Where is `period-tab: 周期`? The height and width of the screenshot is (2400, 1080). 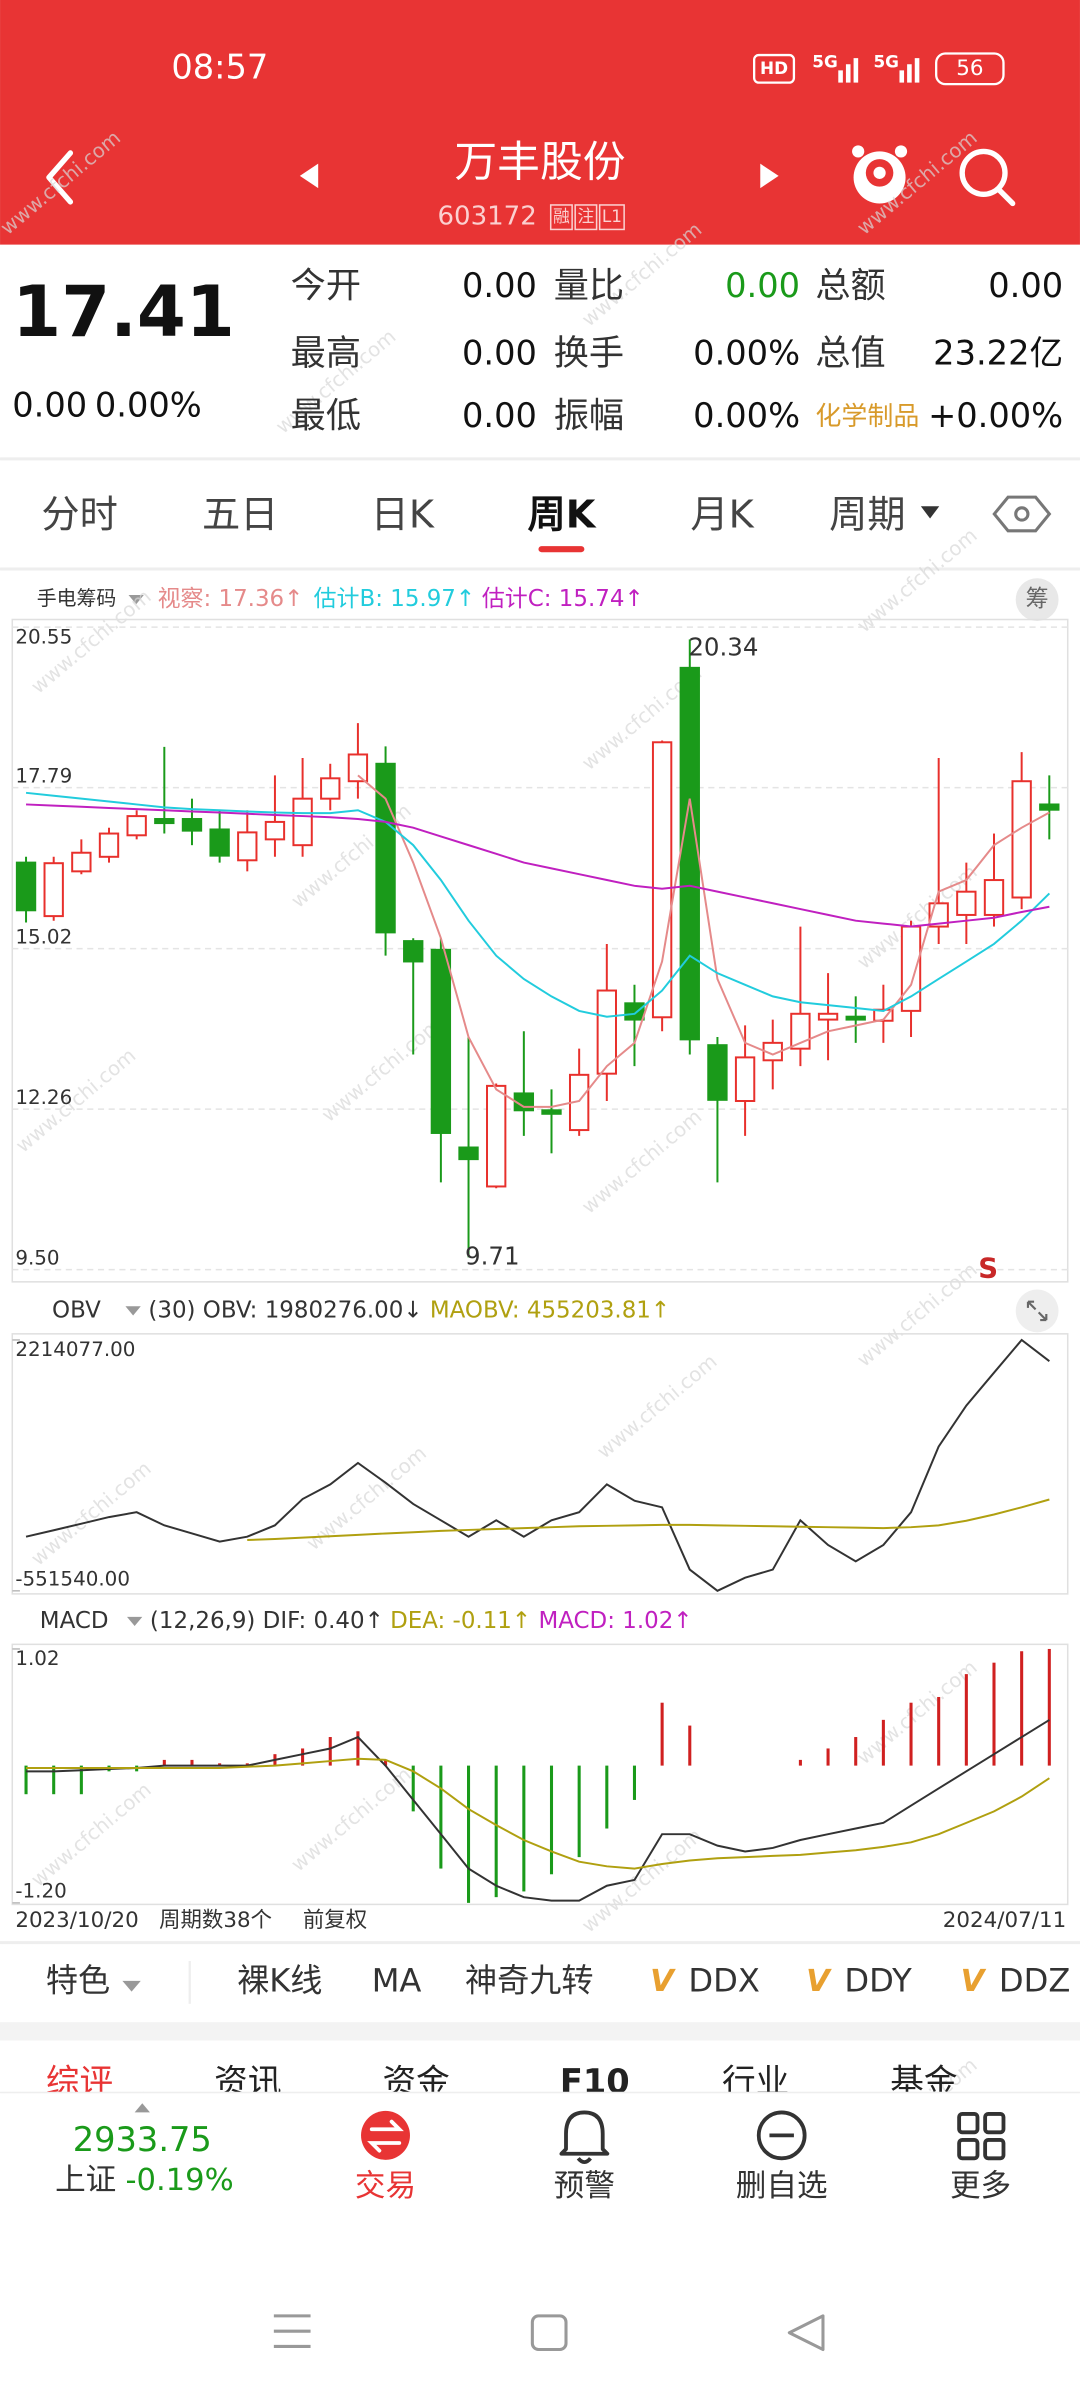 period-tab: 周期 is located at coordinates (867, 516).